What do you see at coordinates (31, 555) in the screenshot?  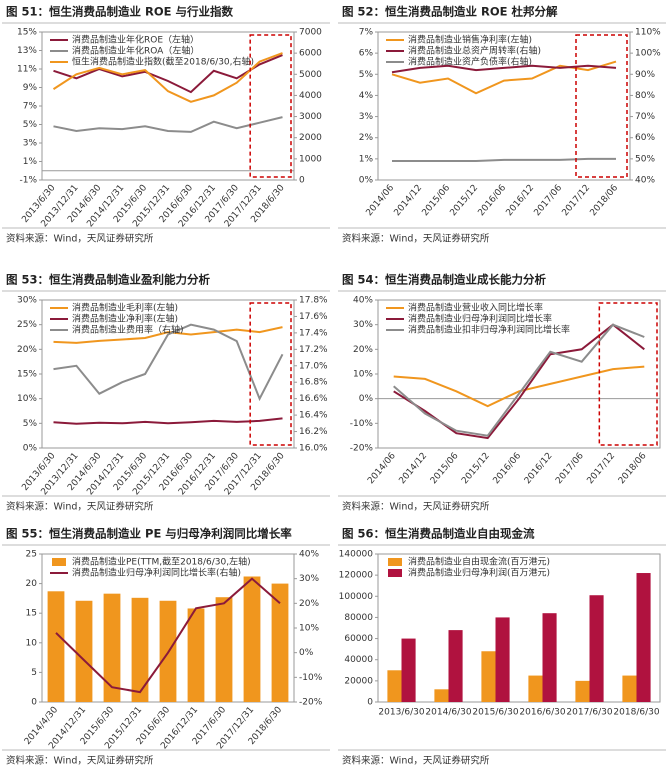 I see `y-tick-label: 25` at bounding box center [31, 555].